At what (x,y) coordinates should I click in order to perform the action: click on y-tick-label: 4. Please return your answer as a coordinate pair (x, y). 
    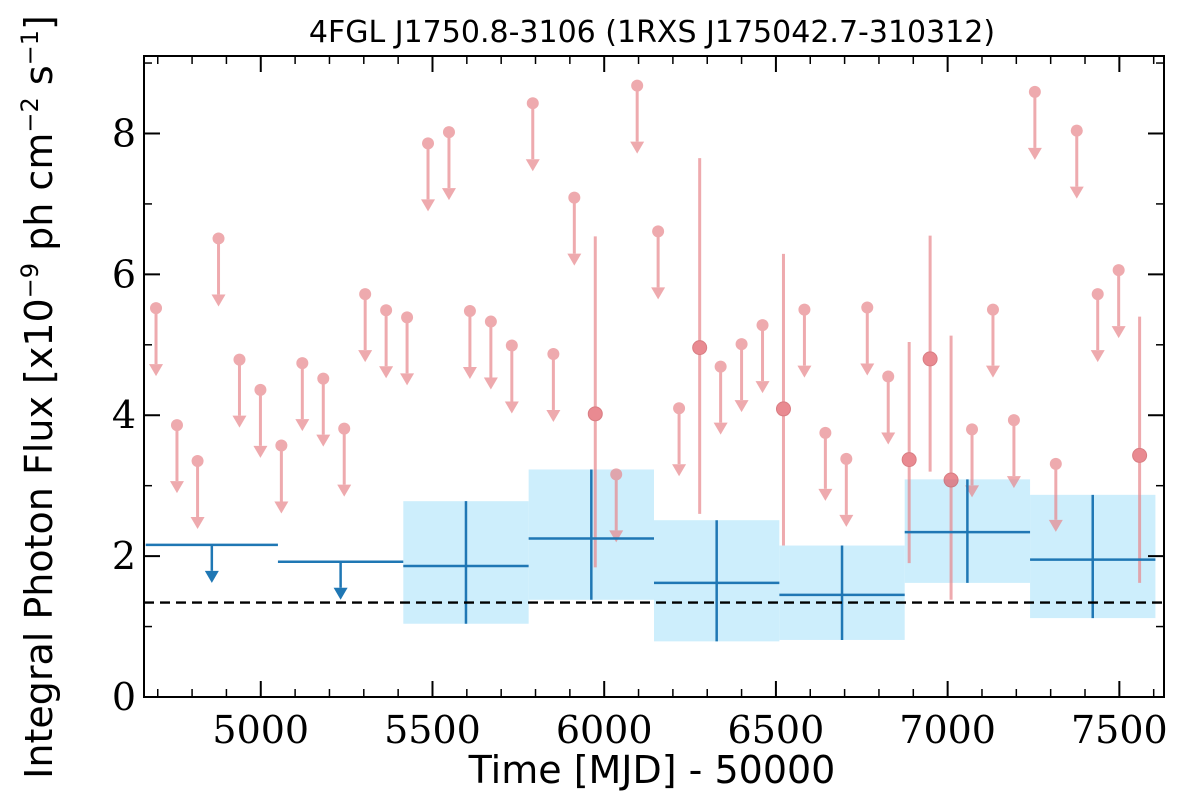
    Looking at the image, I should click on (124, 415).